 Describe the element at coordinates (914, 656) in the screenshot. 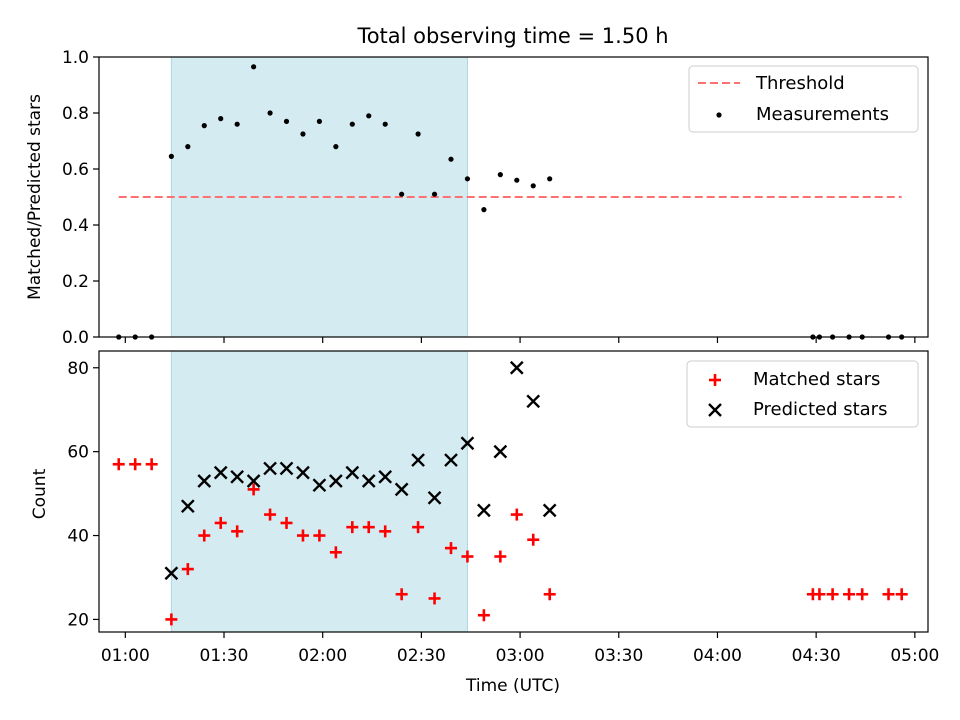

I see `x-tick-label: 05:00` at that location.